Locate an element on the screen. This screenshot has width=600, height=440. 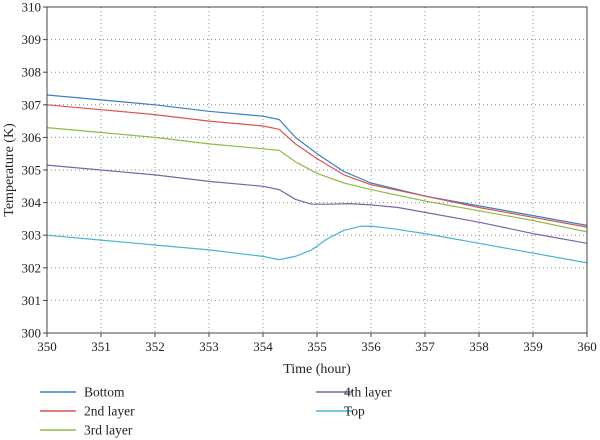
x-tick-label: 357 is located at coordinates (425, 346).